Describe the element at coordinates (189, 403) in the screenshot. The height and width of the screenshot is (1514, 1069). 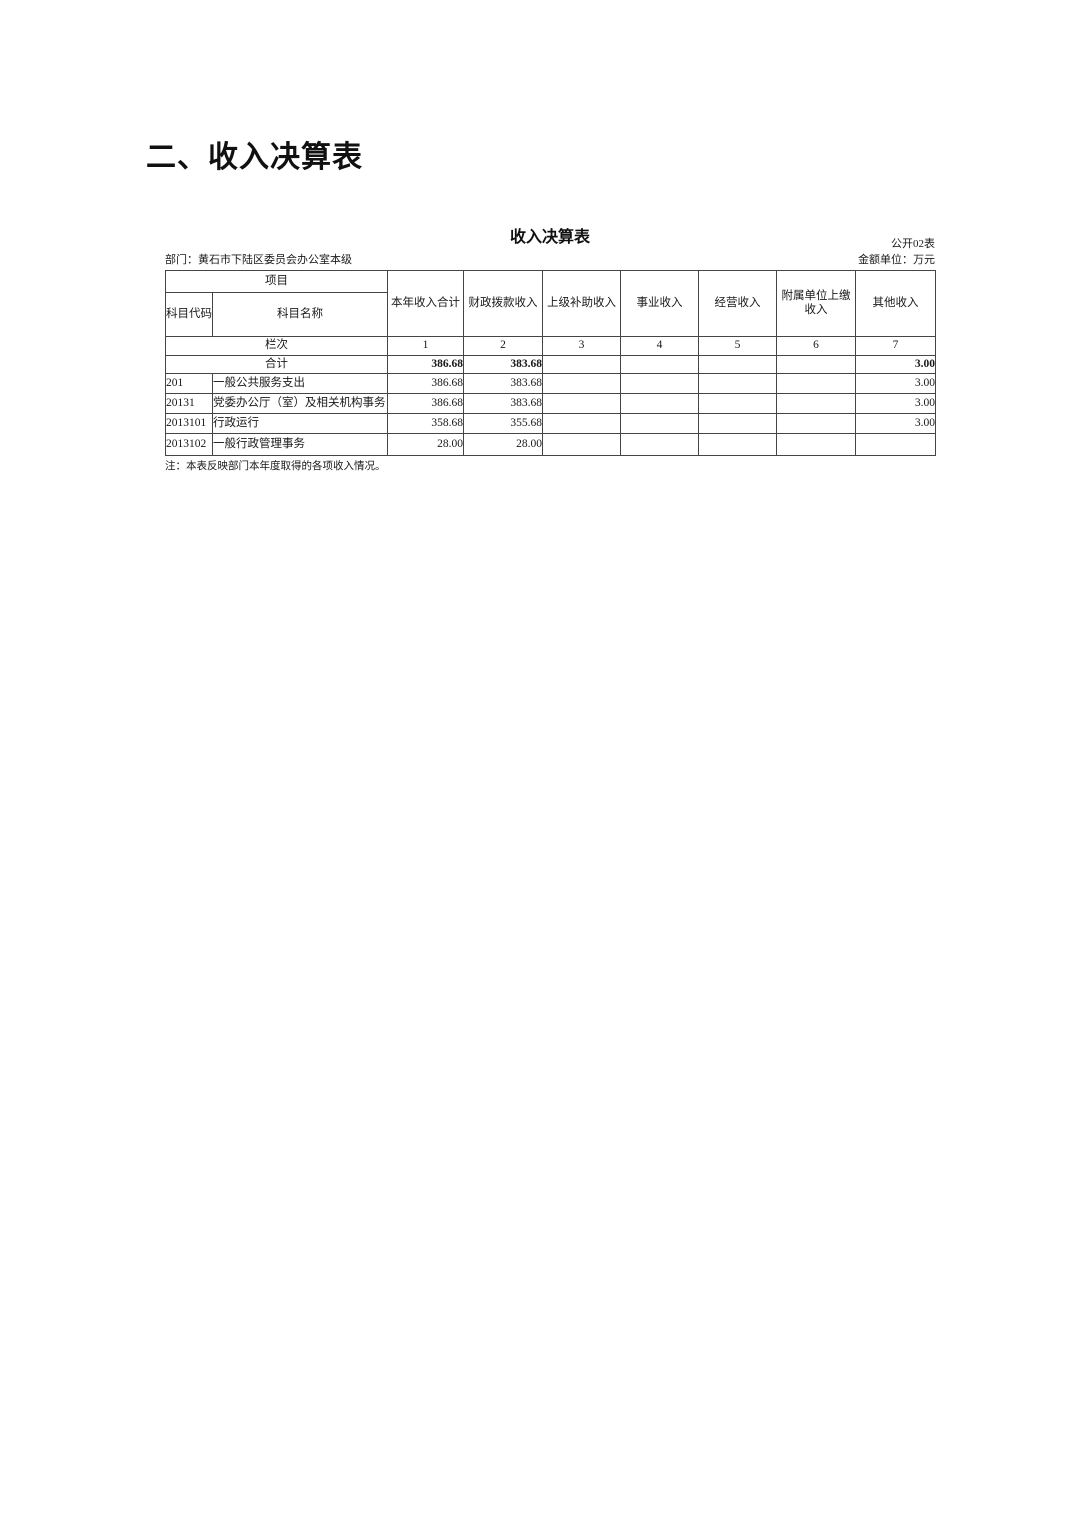
I see `subject-code: 20131` at that location.